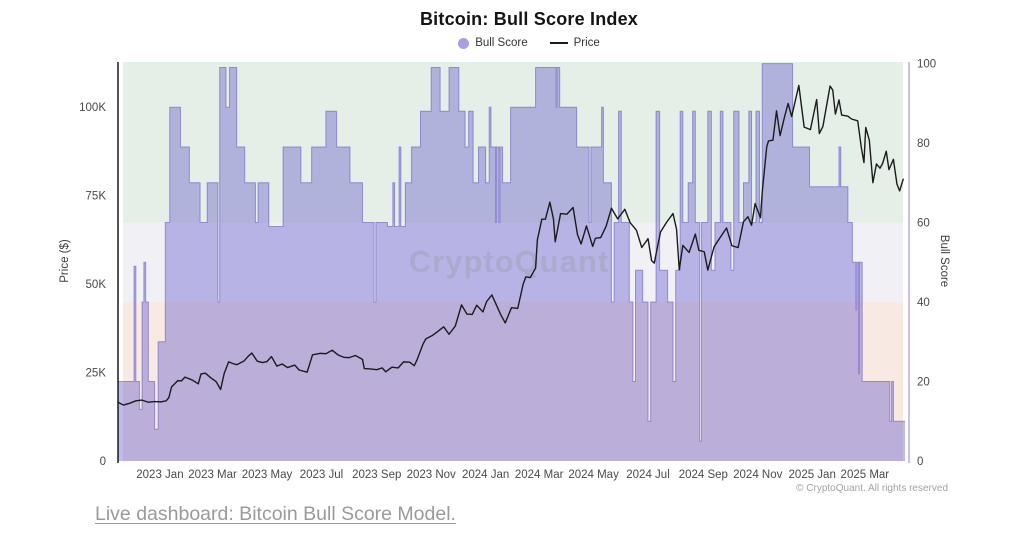 Image resolution: width=1024 pixels, height=544 pixels. I want to click on x-tick-label: 2024 May, so click(593, 475).